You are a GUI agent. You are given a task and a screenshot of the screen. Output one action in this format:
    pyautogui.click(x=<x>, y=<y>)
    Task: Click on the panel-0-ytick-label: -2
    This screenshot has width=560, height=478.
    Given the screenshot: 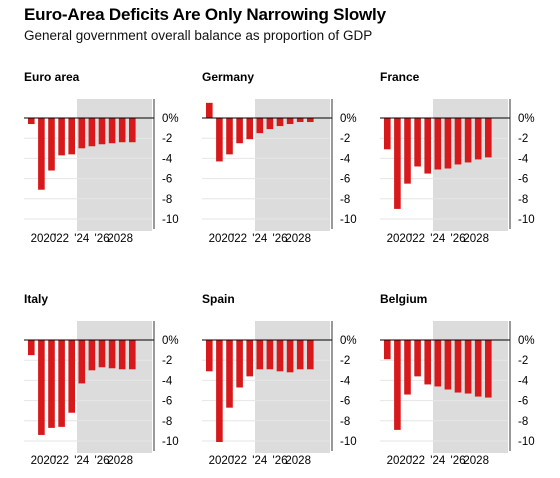 What is the action you would take?
    pyautogui.click(x=167, y=139)
    